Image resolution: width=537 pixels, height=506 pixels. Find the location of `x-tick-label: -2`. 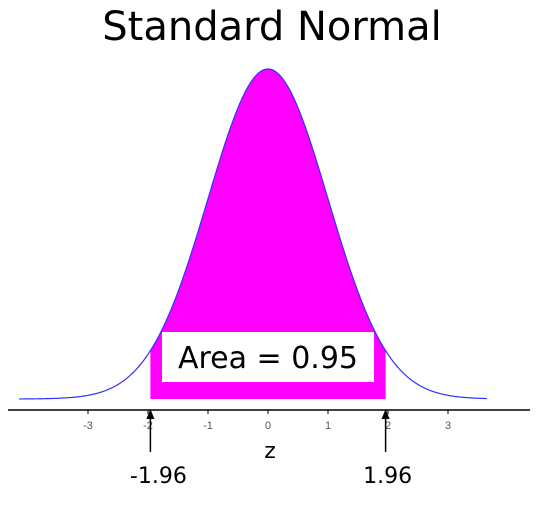

x-tick-label: -2 is located at coordinates (148, 426).